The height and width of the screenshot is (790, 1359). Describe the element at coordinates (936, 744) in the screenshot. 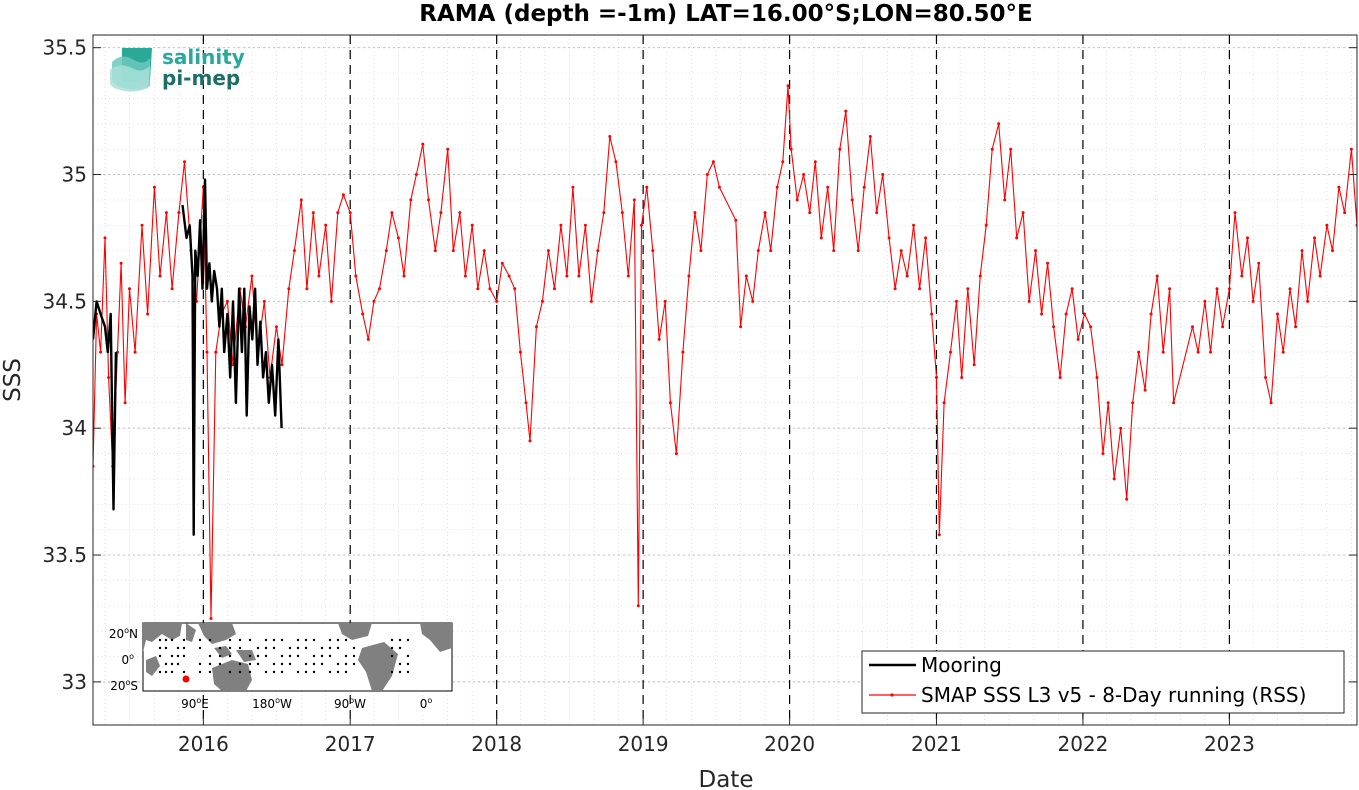

I see `x-tick-label: 2021` at that location.